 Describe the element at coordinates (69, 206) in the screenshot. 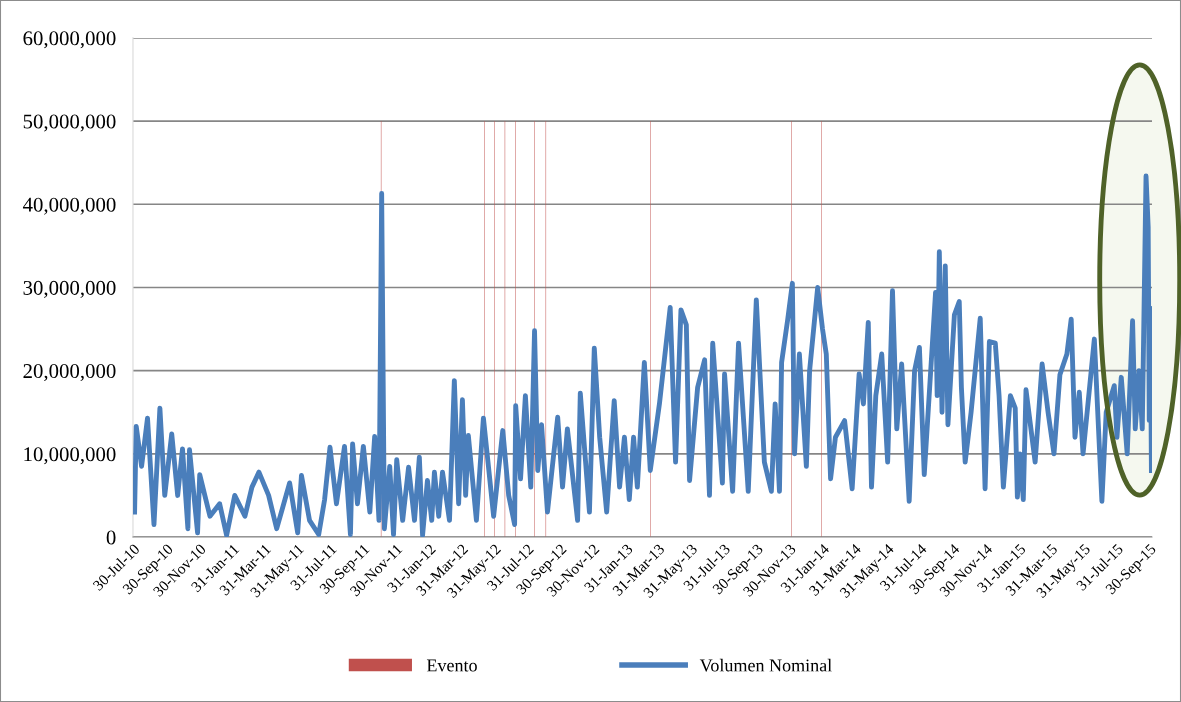

I see `y-tick-label: 40,000,000` at that location.